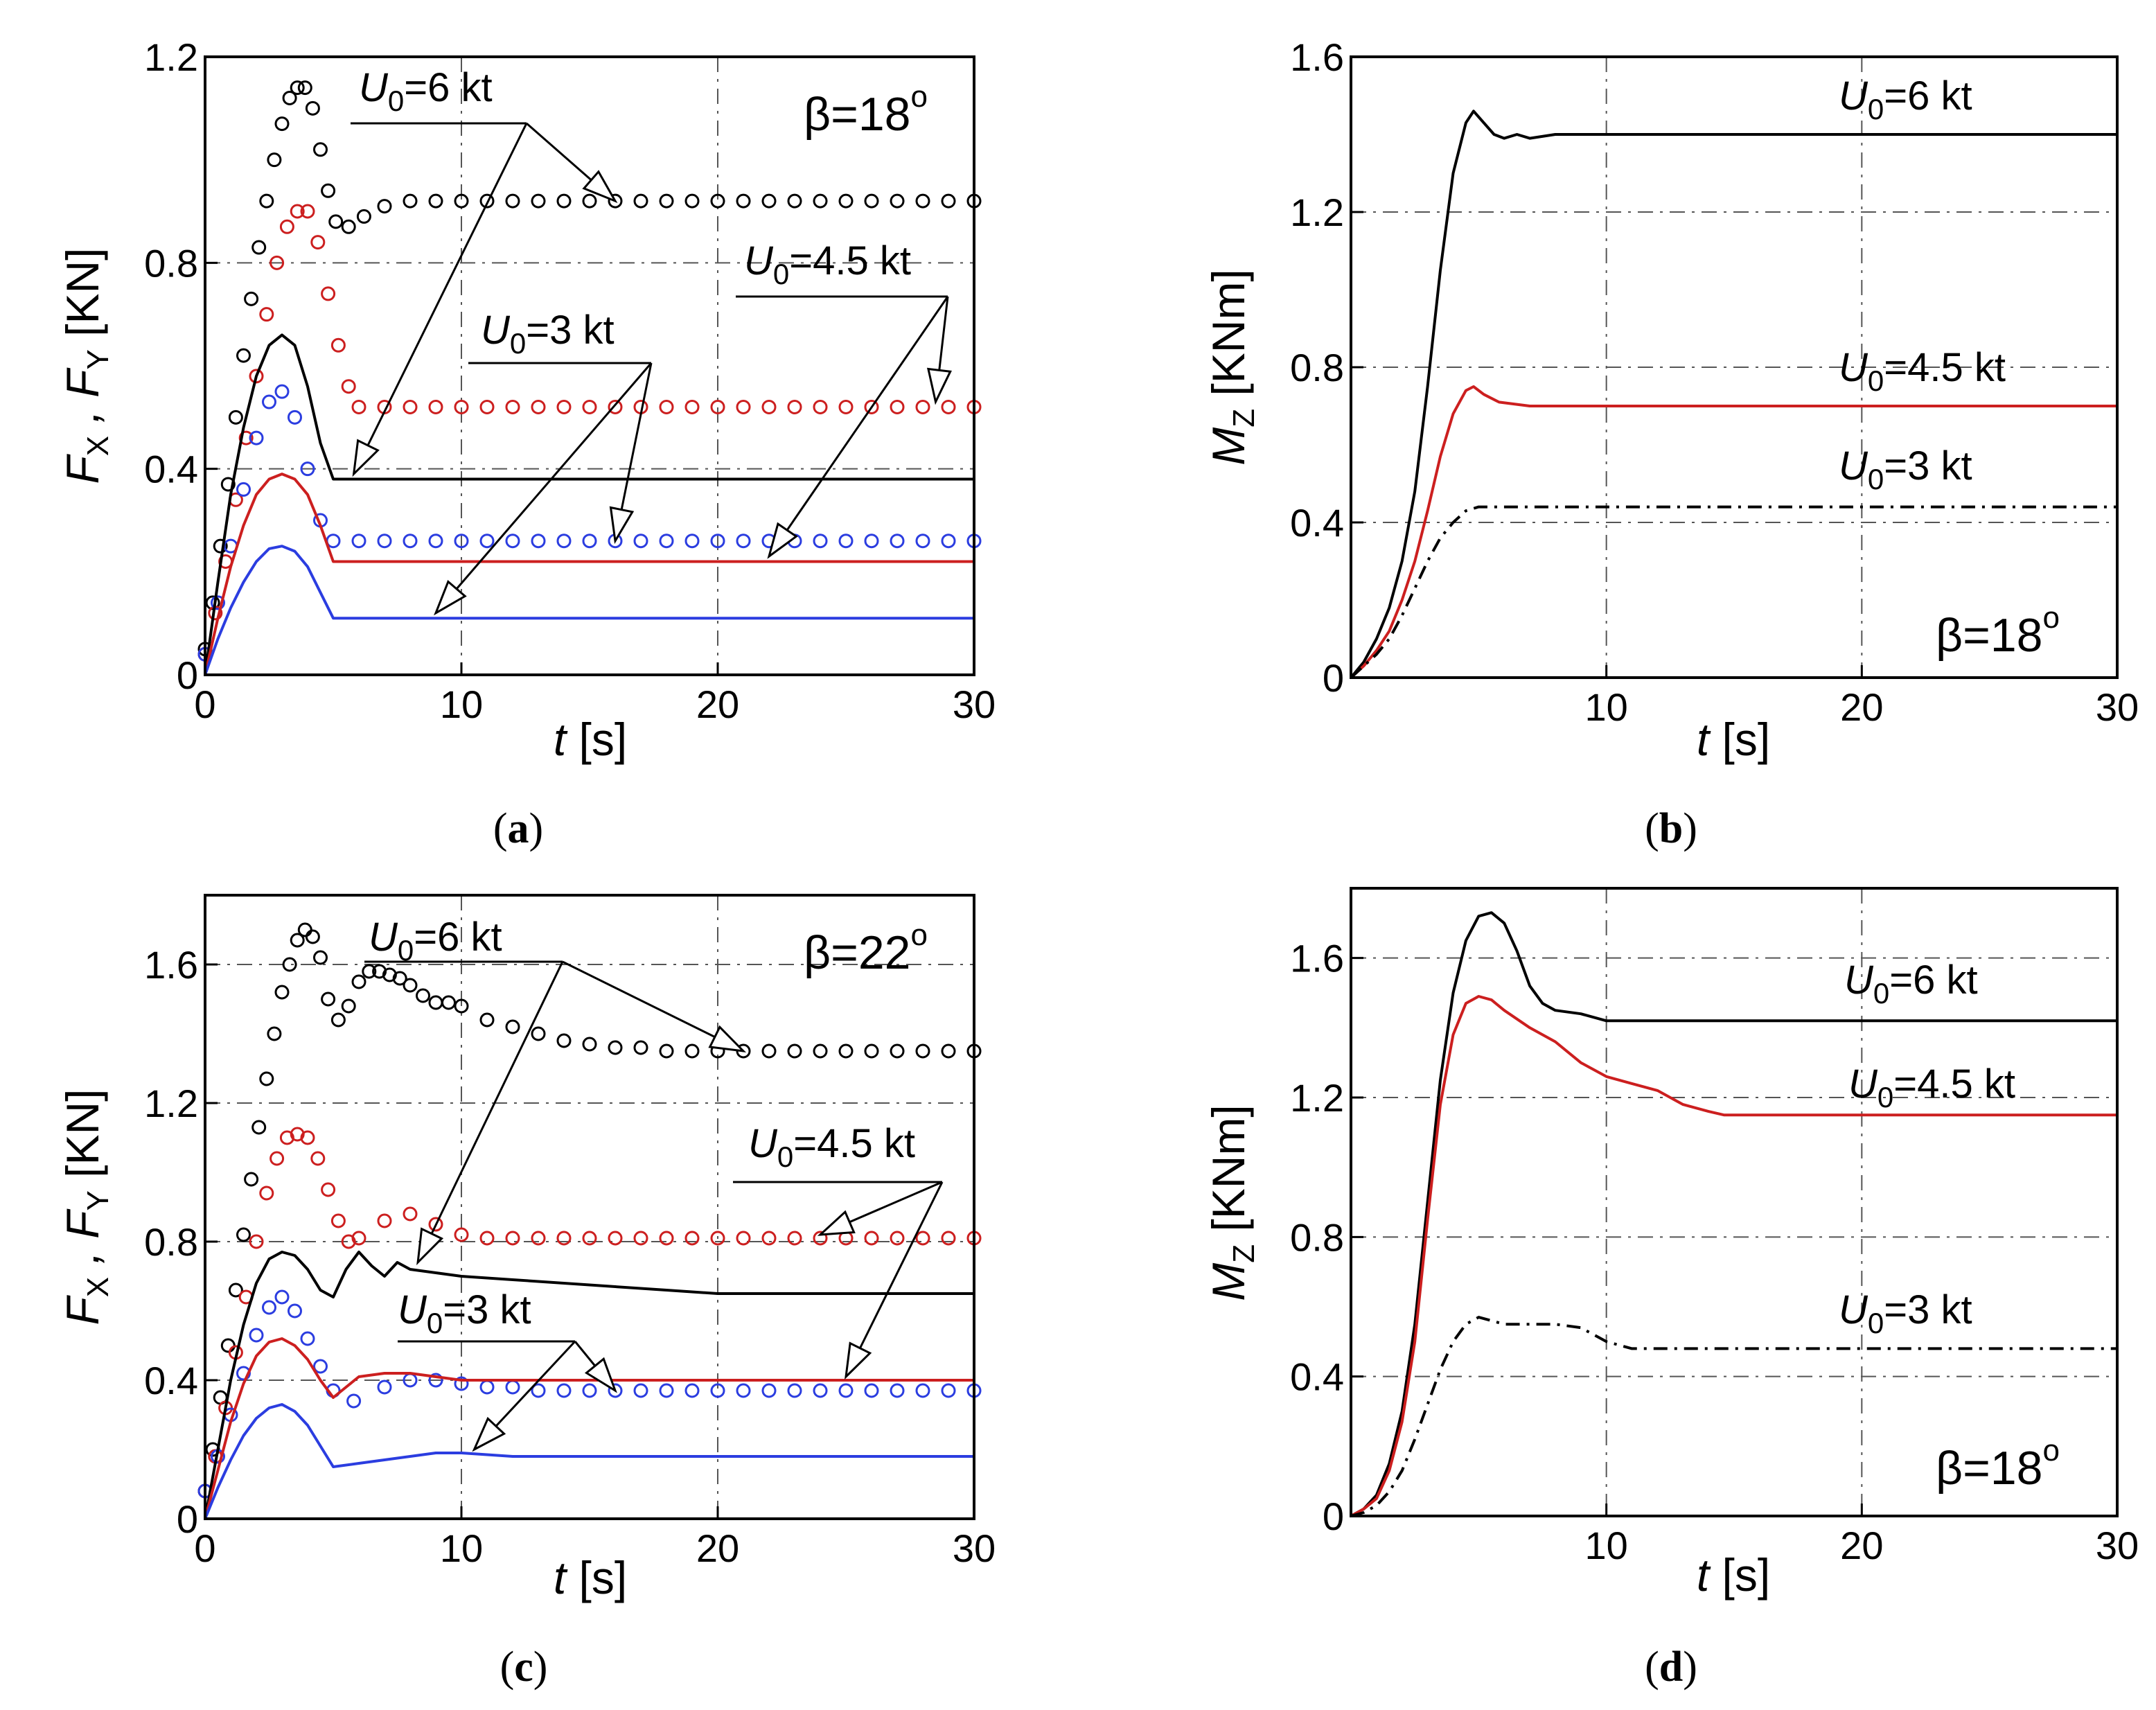 This screenshot has height=1710, width=2156. I want to click on panel-c-xtick-label: 30, so click(975, 1548).